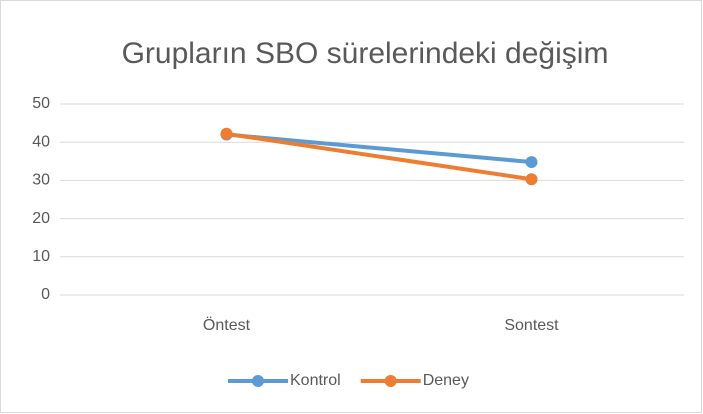  Describe the element at coordinates (41, 256) in the screenshot. I see `y-tick-label: 10` at that location.